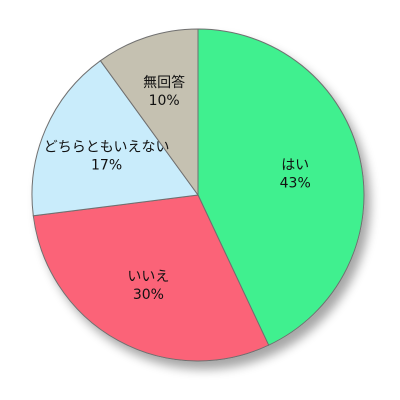 The width and height of the screenshot is (400, 400). What do you see at coordinates (164, 82) in the screenshot?
I see `slice-label-mukaitou: 無回答` at bounding box center [164, 82].